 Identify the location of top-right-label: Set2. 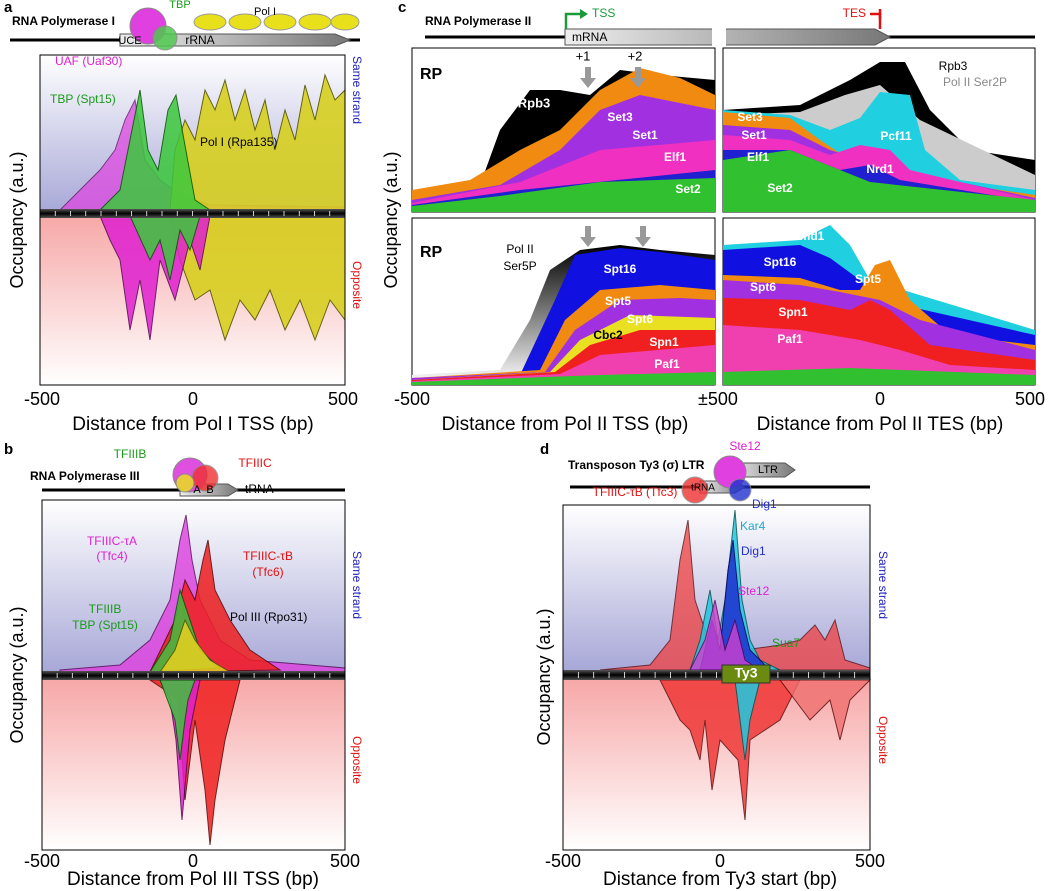
(780, 188).